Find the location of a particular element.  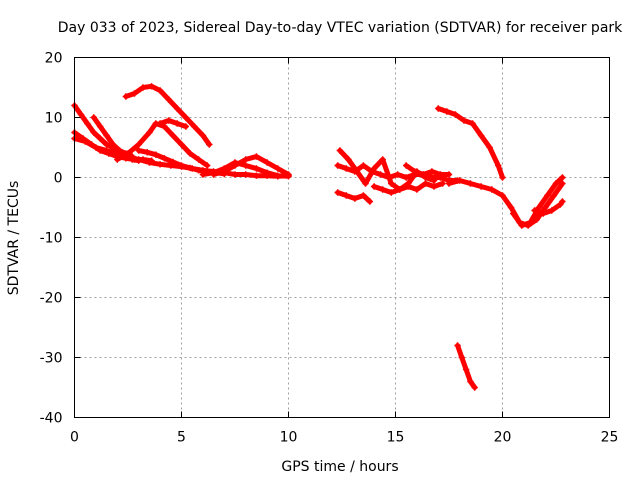

series-sat-p is located at coordinates (470, 143).